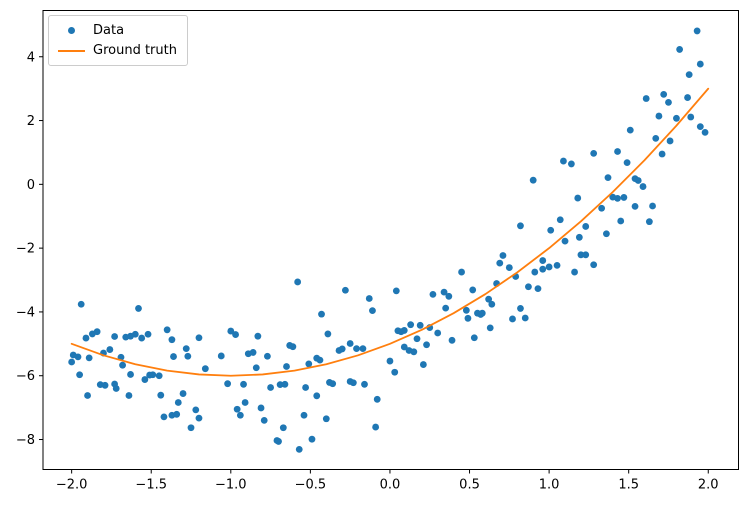 Image resolution: width=747 pixels, height=505 pixels. What do you see at coordinates (25, 249) in the screenshot?
I see `y-tick-label: −2` at bounding box center [25, 249].